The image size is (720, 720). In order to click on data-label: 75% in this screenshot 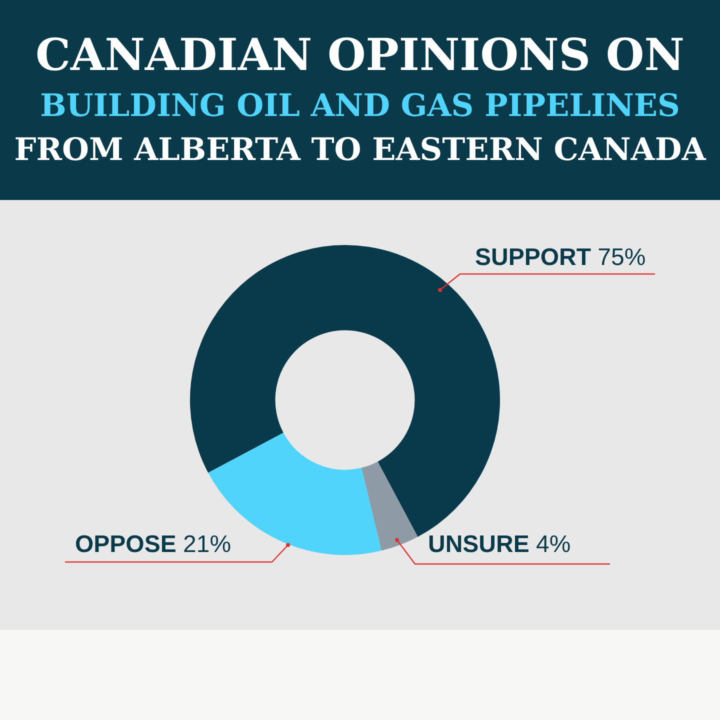, I will do `click(622, 257)`.